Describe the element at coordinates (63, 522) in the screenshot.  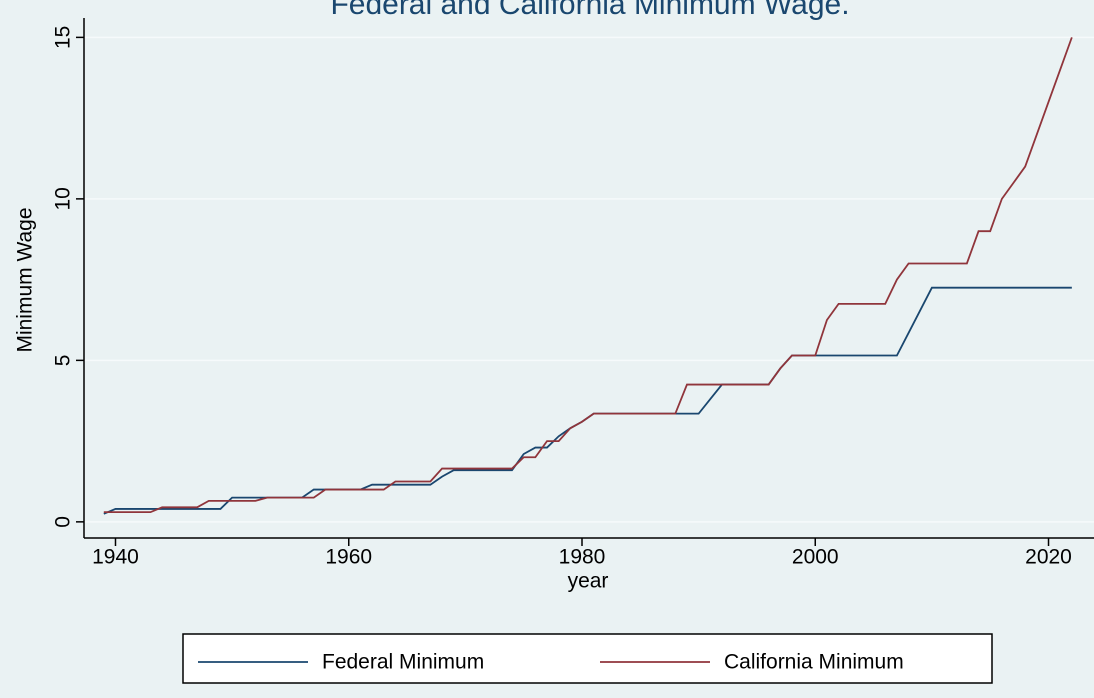
I see `y-tick-label: 0` at that location.